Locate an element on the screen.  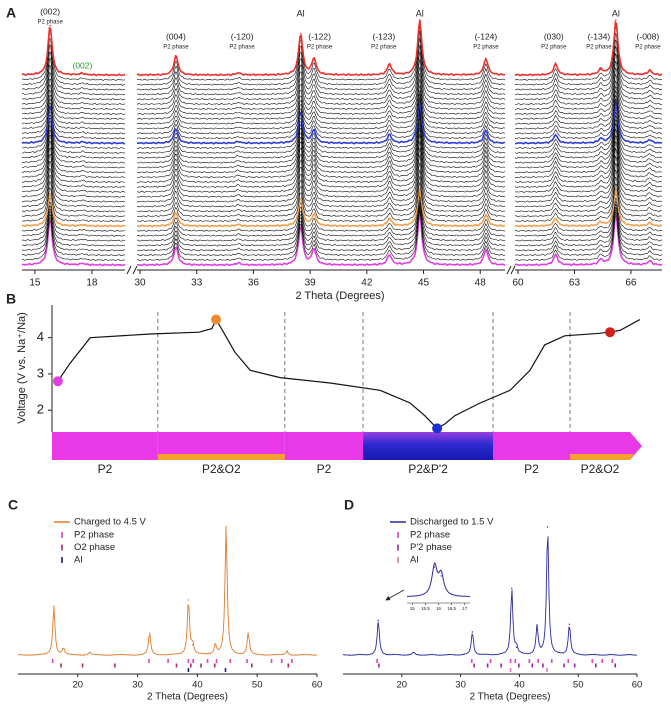
legend-label: Al is located at coordinates (78, 560).